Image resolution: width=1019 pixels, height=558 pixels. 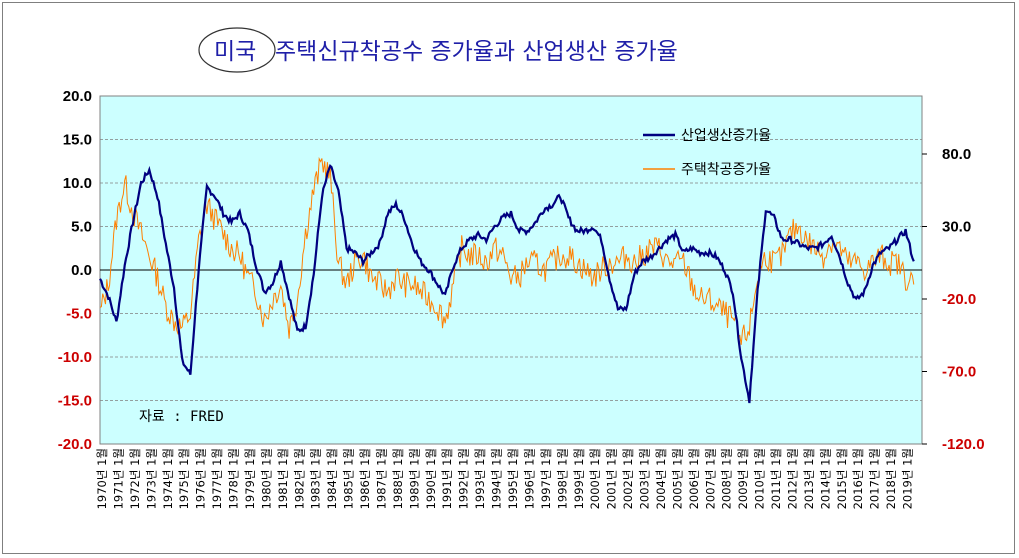 What do you see at coordinates (299, 478) in the screenshot?
I see `x-axis-tick-label: 1982년 1월` at bounding box center [299, 478].